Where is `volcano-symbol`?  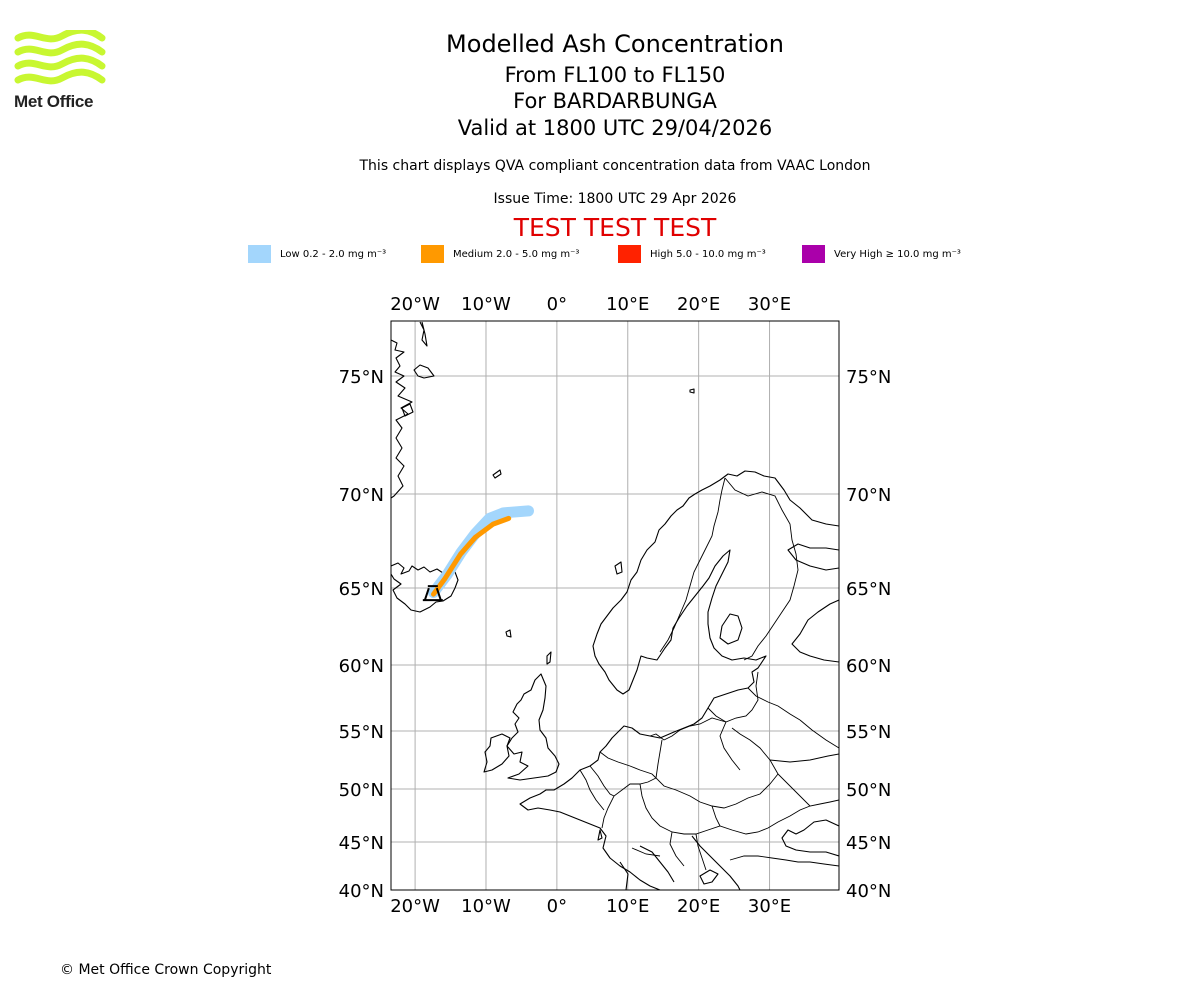
volcano-symbol is located at coordinates (432, 593).